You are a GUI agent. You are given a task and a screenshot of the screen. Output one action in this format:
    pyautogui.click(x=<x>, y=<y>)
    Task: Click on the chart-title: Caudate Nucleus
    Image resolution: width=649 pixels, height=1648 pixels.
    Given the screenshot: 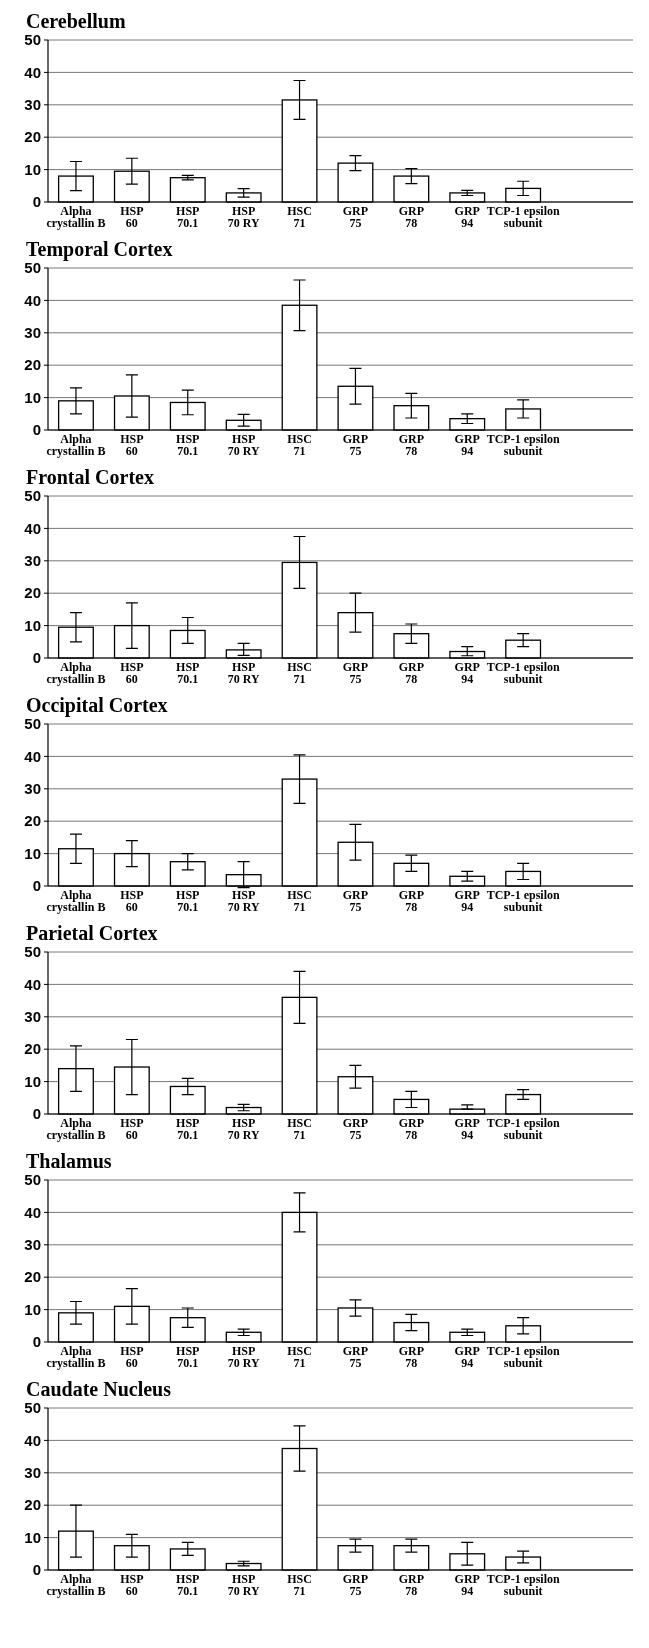 What is the action you would take?
    pyautogui.click(x=99, y=1389)
    